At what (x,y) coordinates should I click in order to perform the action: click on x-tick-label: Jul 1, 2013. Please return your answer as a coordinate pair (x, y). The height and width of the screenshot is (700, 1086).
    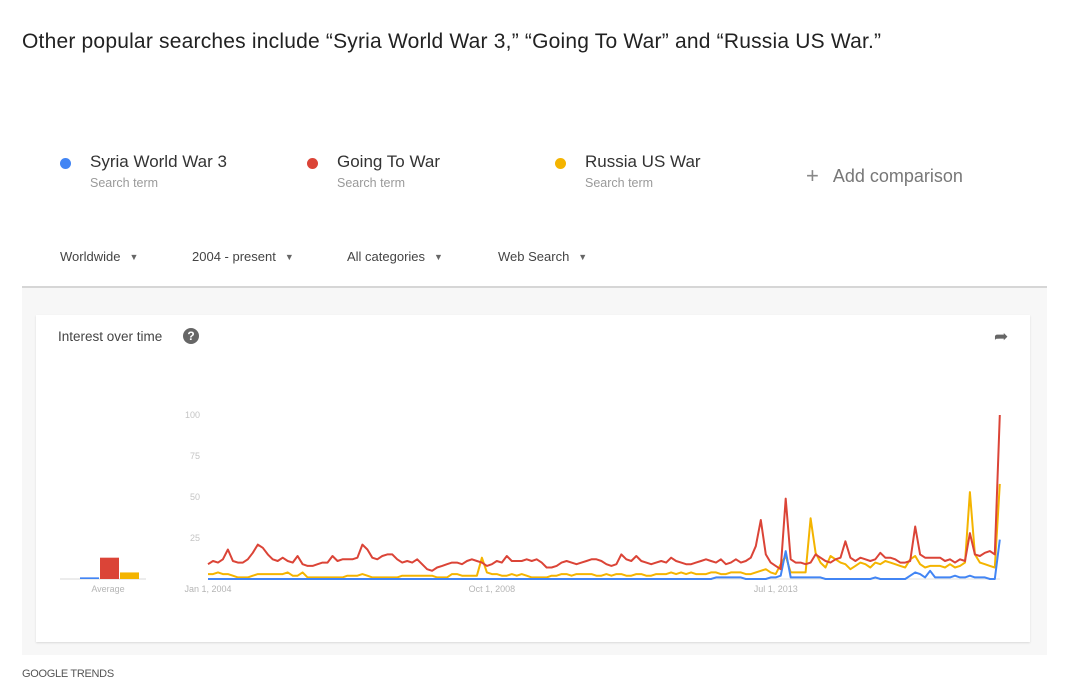
    Looking at the image, I should click on (776, 589).